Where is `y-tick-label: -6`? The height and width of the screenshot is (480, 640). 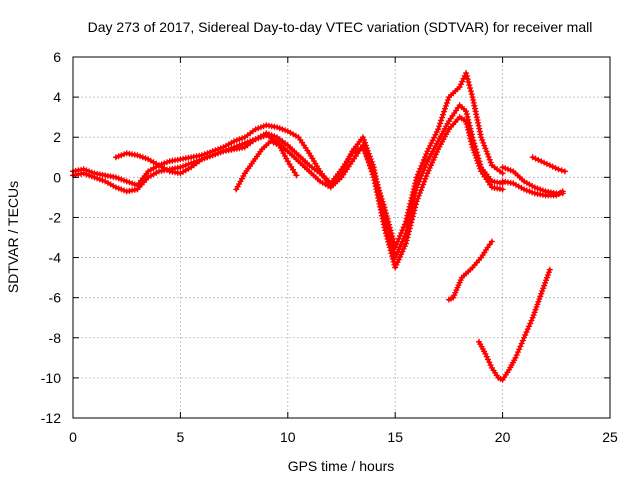
y-tick-label: -6 is located at coordinates (55, 298).